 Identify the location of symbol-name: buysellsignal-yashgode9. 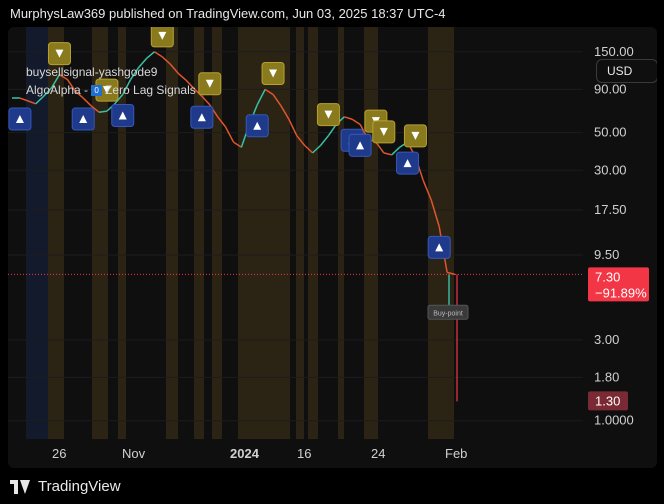
(92, 72).